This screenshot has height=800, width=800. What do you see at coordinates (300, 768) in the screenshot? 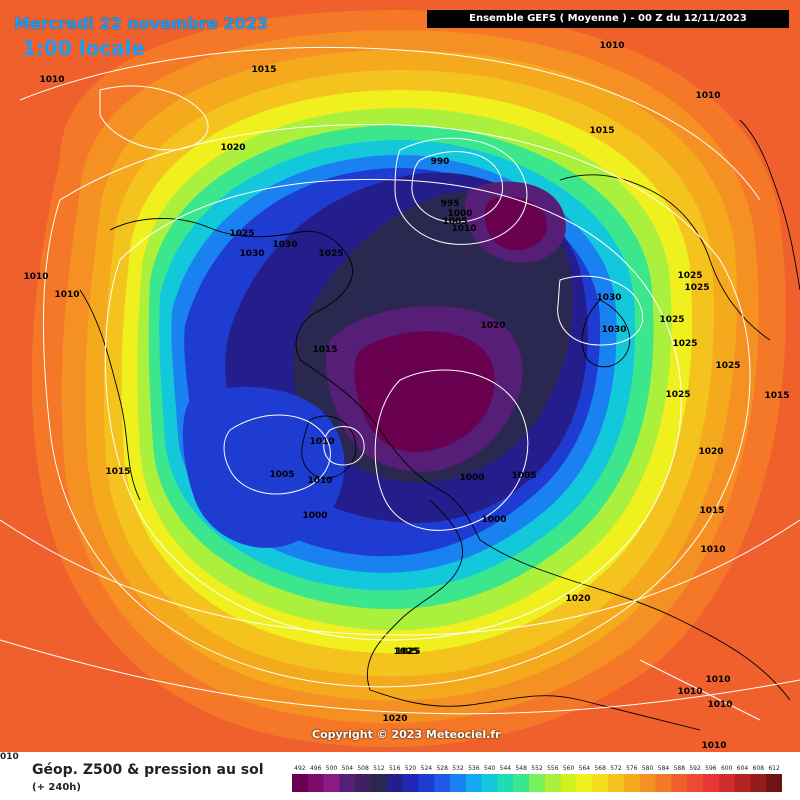
I see `legend-tick-label: 492` at bounding box center [300, 768].